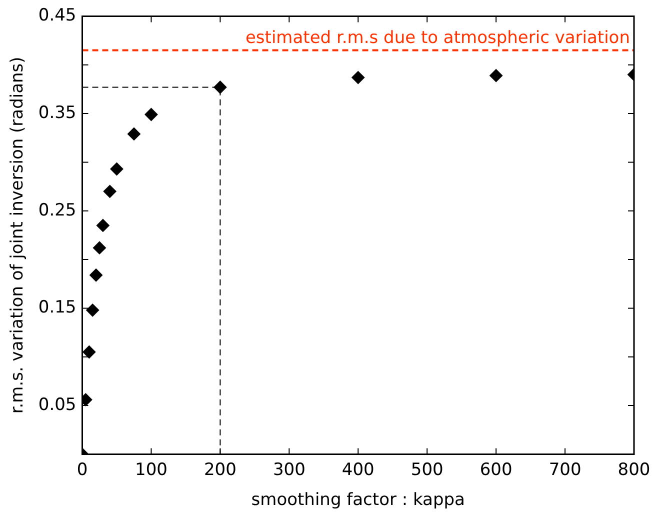 Image resolution: width=658 pixels, height=515 pixels. Describe the element at coordinates (427, 470) in the screenshot. I see `x-tick-label: 500` at that location.